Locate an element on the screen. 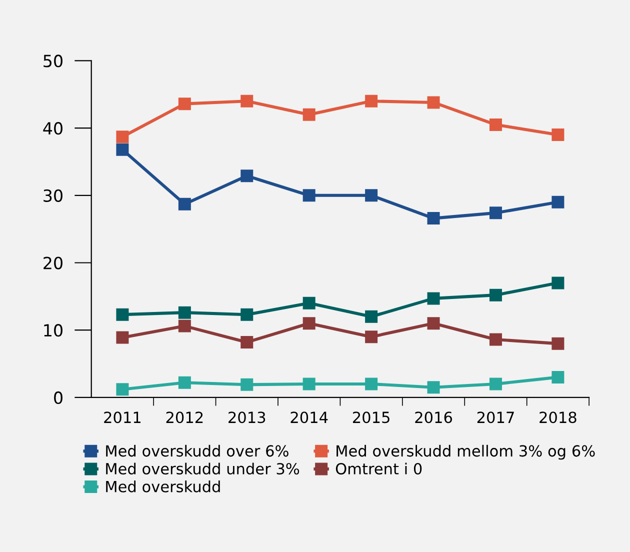 This screenshot has height=552, width=630. legend-label: Med overskudd is located at coordinates (163, 486).